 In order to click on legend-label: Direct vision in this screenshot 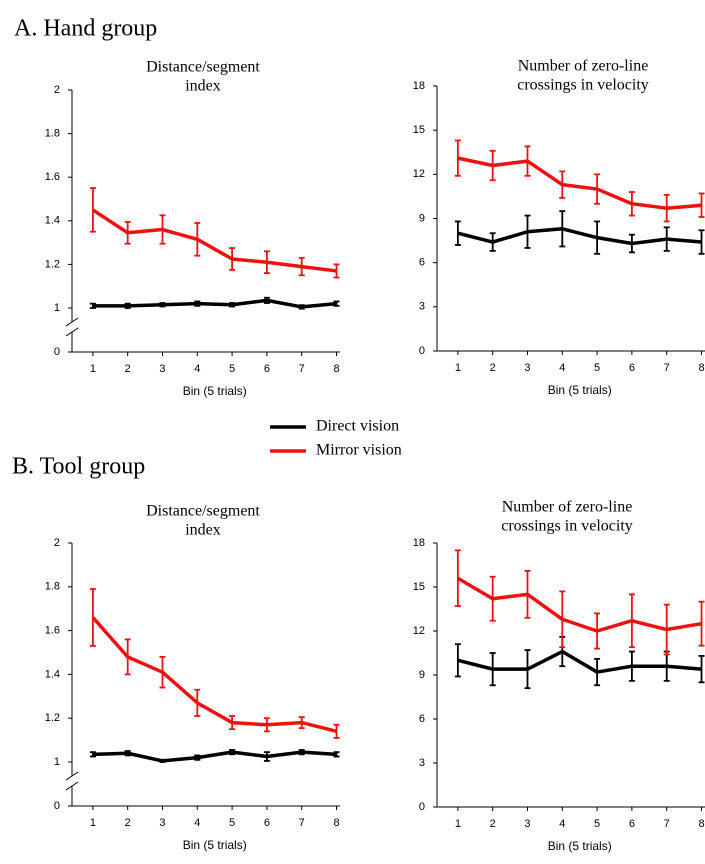, I will do `click(357, 426)`.